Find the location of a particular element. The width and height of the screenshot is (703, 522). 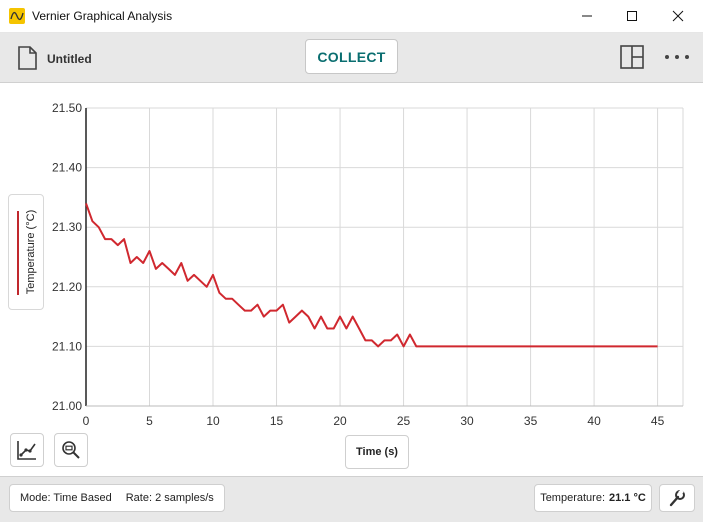

collect-button: COLLECT is located at coordinates (351, 56).